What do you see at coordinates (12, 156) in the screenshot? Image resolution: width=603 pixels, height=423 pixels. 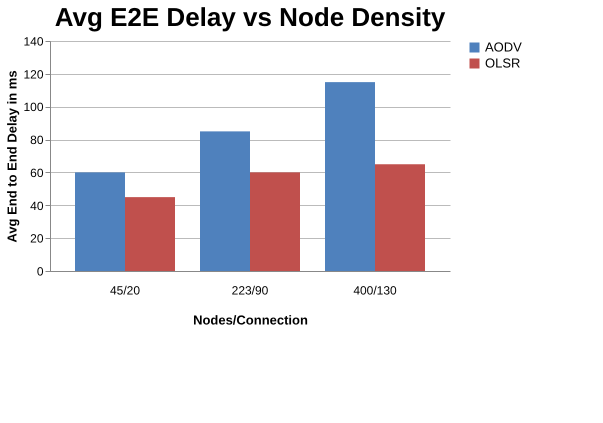 I see `y-axis-title: Avg End to End Delay in ms` at bounding box center [12, 156].